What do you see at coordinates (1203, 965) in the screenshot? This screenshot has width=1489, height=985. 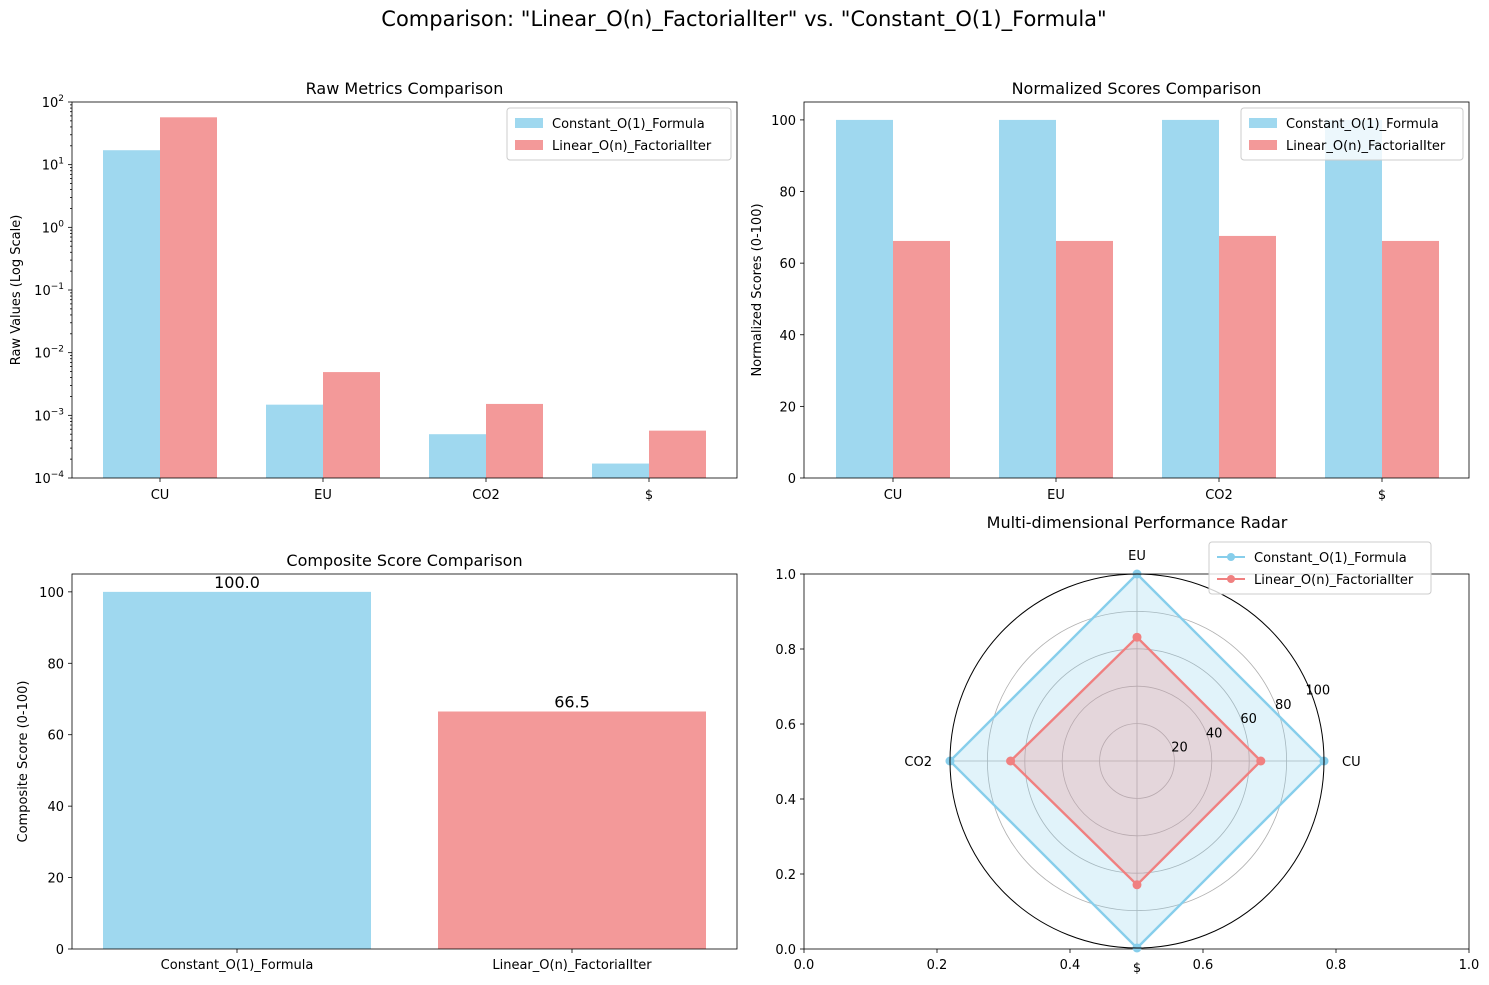 I see `cart-x-tick-label-3: 0.6` at bounding box center [1203, 965].